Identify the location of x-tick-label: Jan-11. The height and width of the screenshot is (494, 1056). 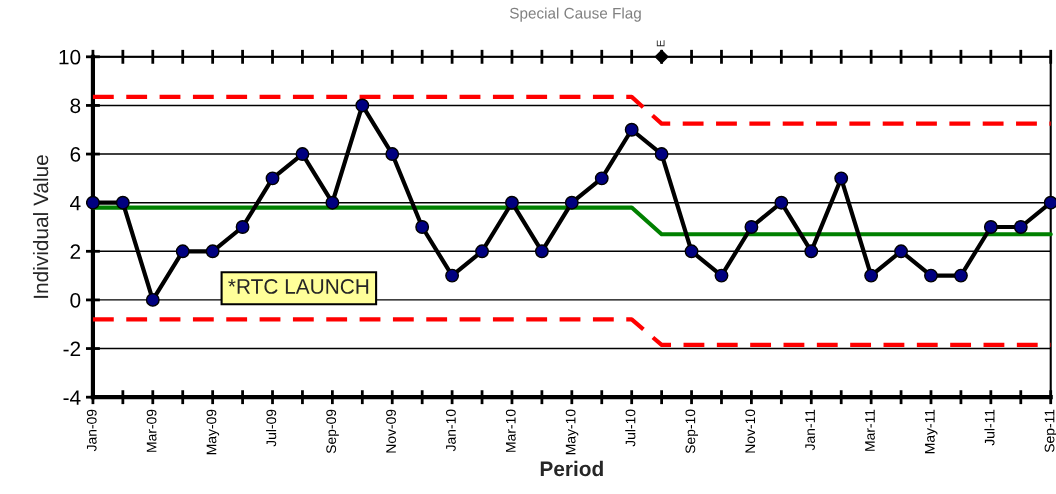
(810, 430).